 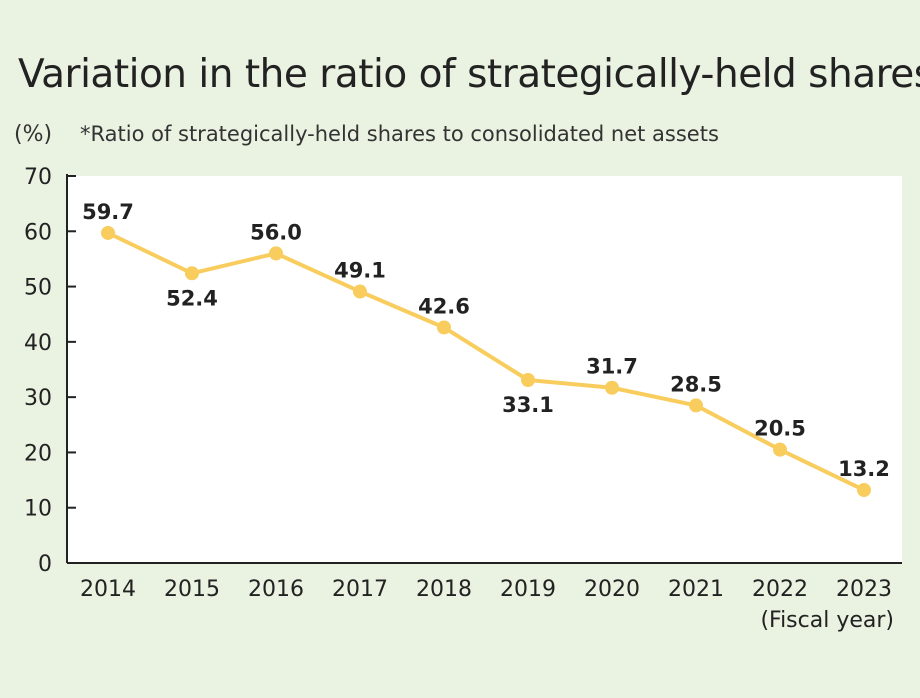 I want to click on x-tick-label: 2022, so click(x=780, y=589).